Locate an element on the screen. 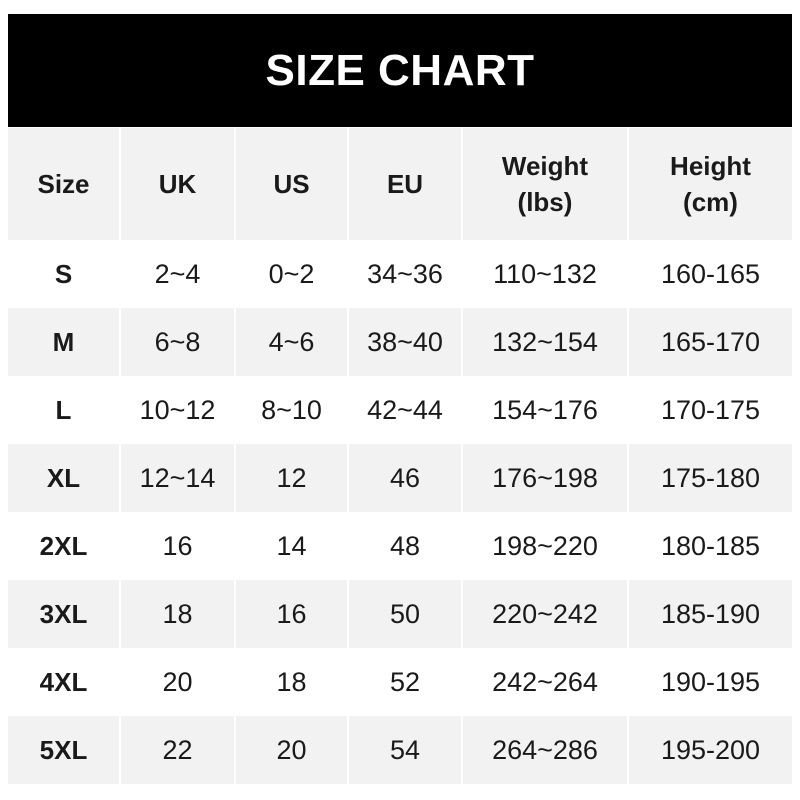 This screenshot has height=800, width=800. column-header-line: UK is located at coordinates (177, 184).